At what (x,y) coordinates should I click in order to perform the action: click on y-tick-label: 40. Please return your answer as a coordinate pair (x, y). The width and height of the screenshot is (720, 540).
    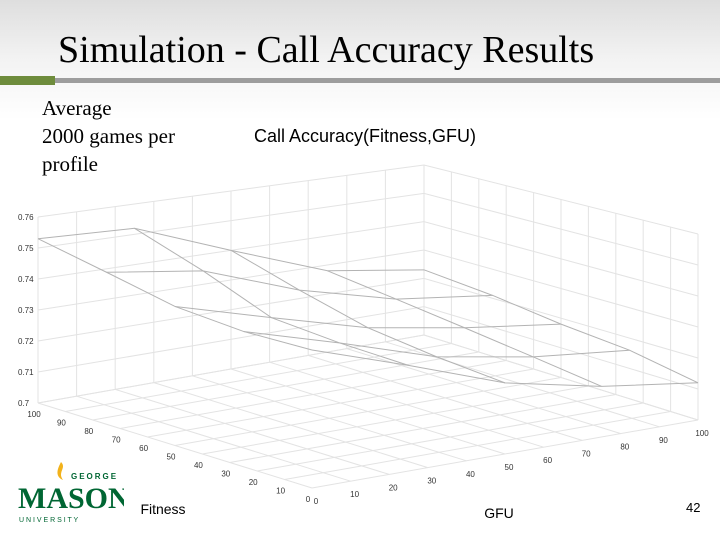
    Looking at the image, I should click on (470, 474).